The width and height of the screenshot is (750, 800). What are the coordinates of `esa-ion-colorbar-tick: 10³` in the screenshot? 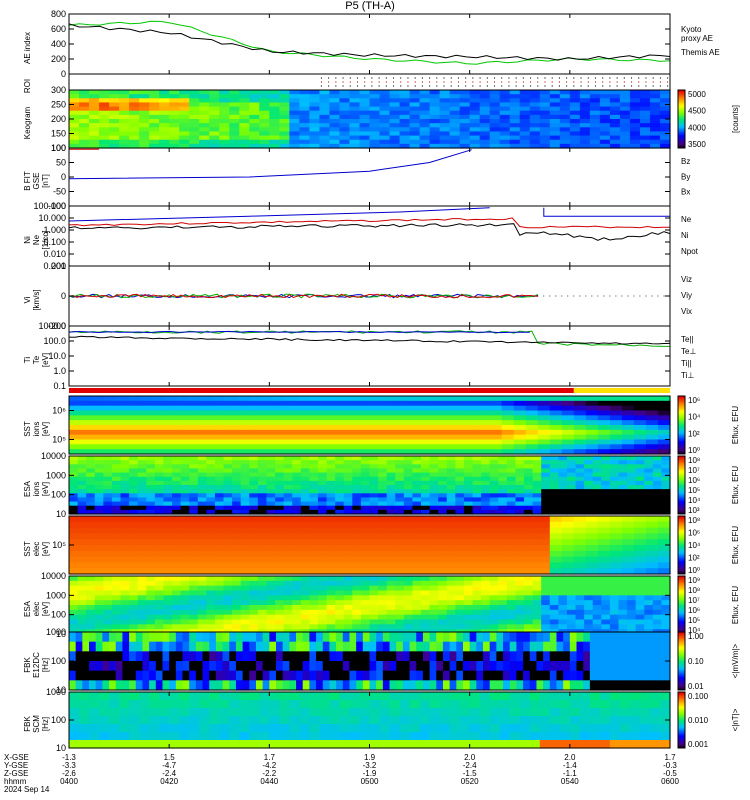 It's located at (694, 510).